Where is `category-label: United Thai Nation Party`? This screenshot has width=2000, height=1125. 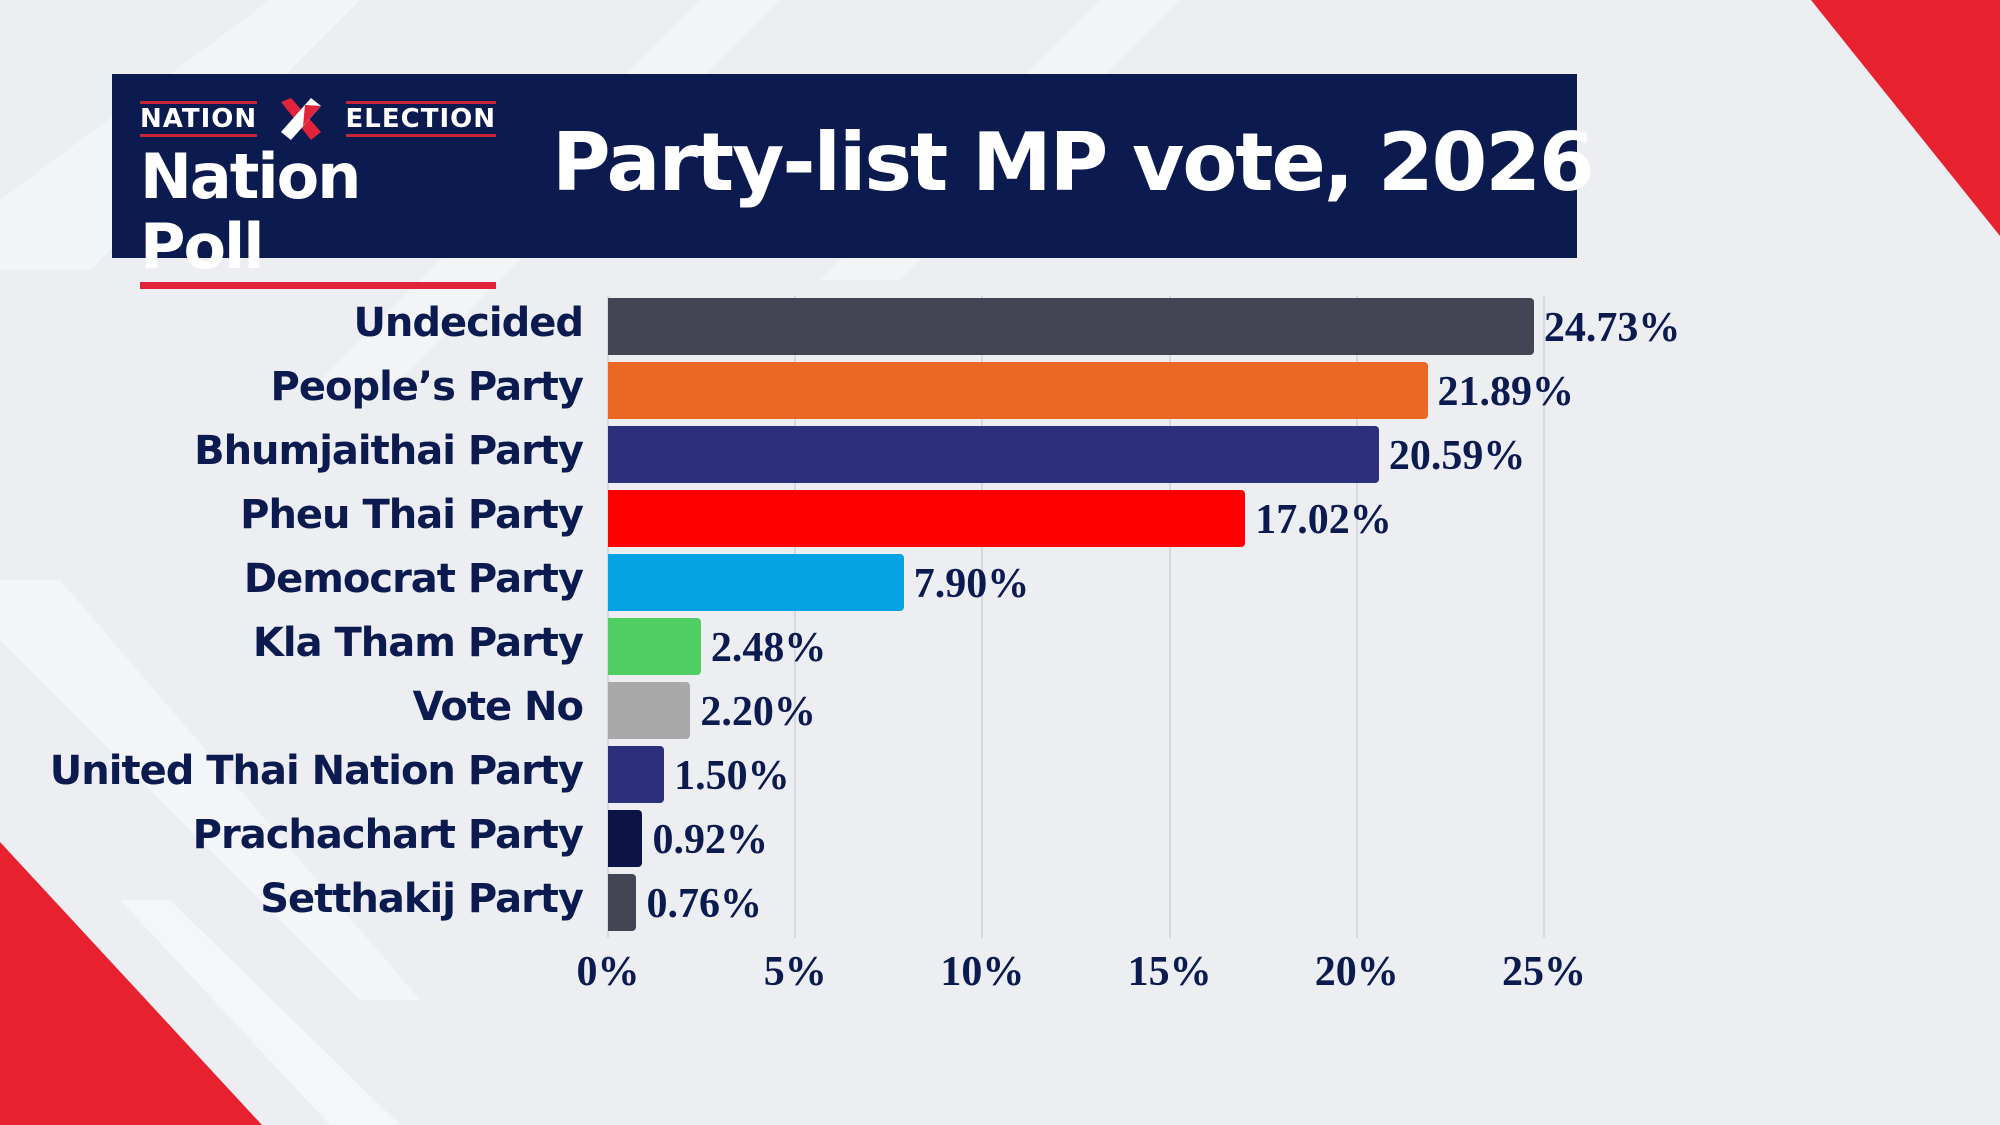
category-label: United Thai Nation Party is located at coordinates (316, 771).